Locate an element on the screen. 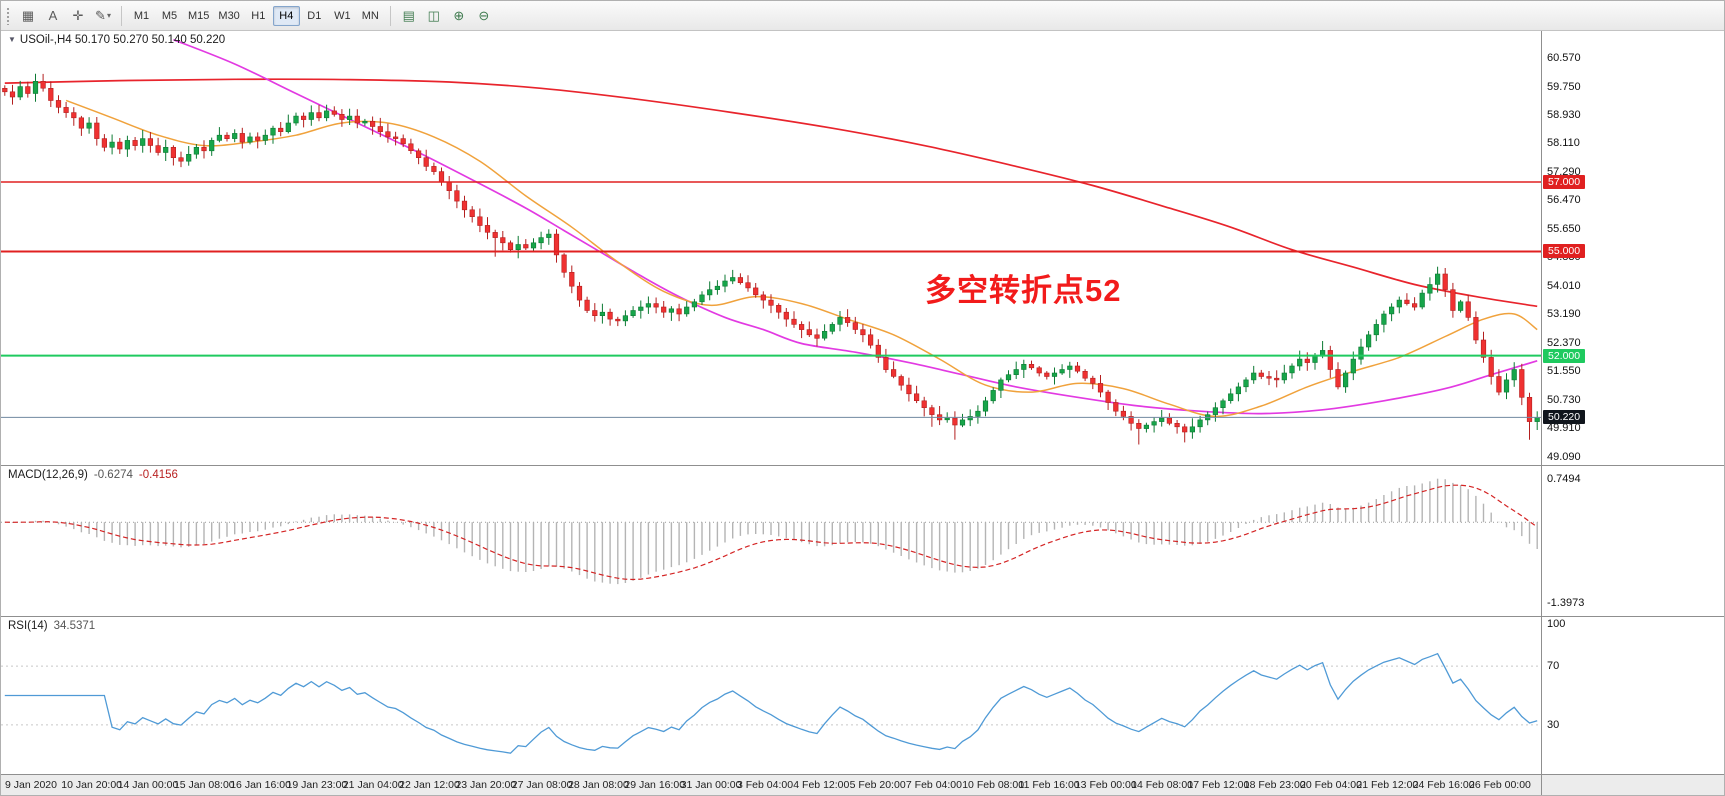 The width and height of the screenshot is (1725, 796). toolbar: ▦ A ✛ ✎ ▾ M1 M5 M15 M30 H1 H4 D1 W1 MN ▤ ◫ ⊕ ⊖ is located at coordinates (862, 16).